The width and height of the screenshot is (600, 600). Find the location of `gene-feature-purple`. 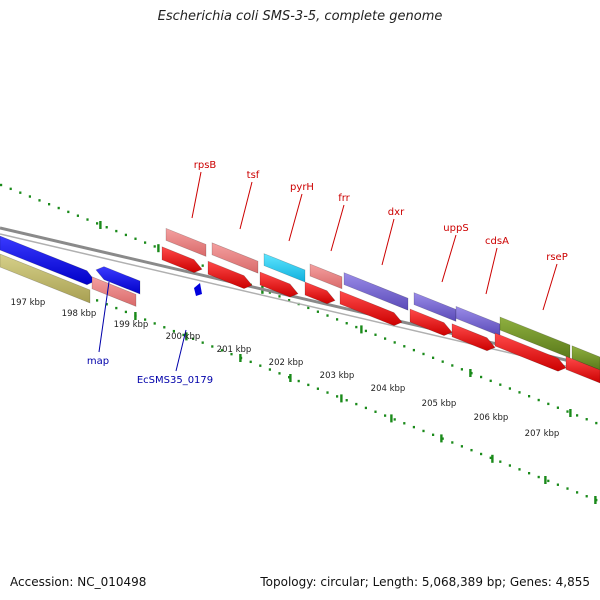

gene-feature-purple is located at coordinates (376, 291).